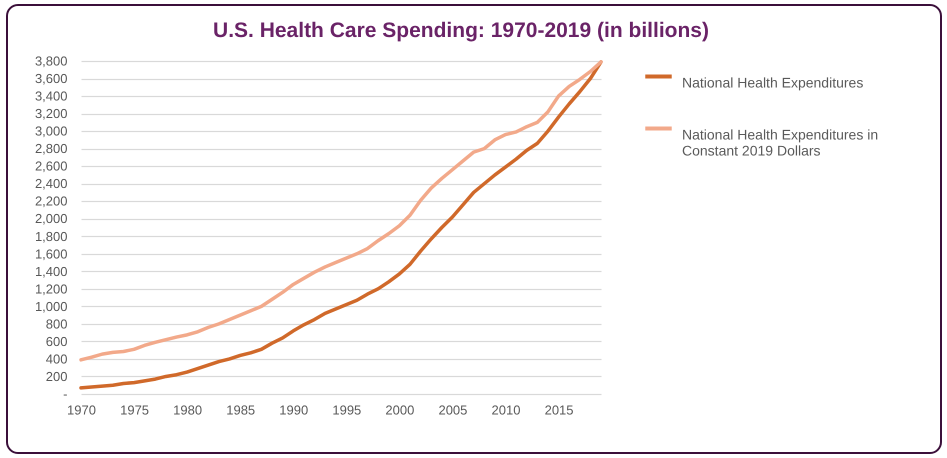 This screenshot has height=458, width=947. Describe the element at coordinates (81, 410) in the screenshot. I see `x-tick-label: 1970` at that location.